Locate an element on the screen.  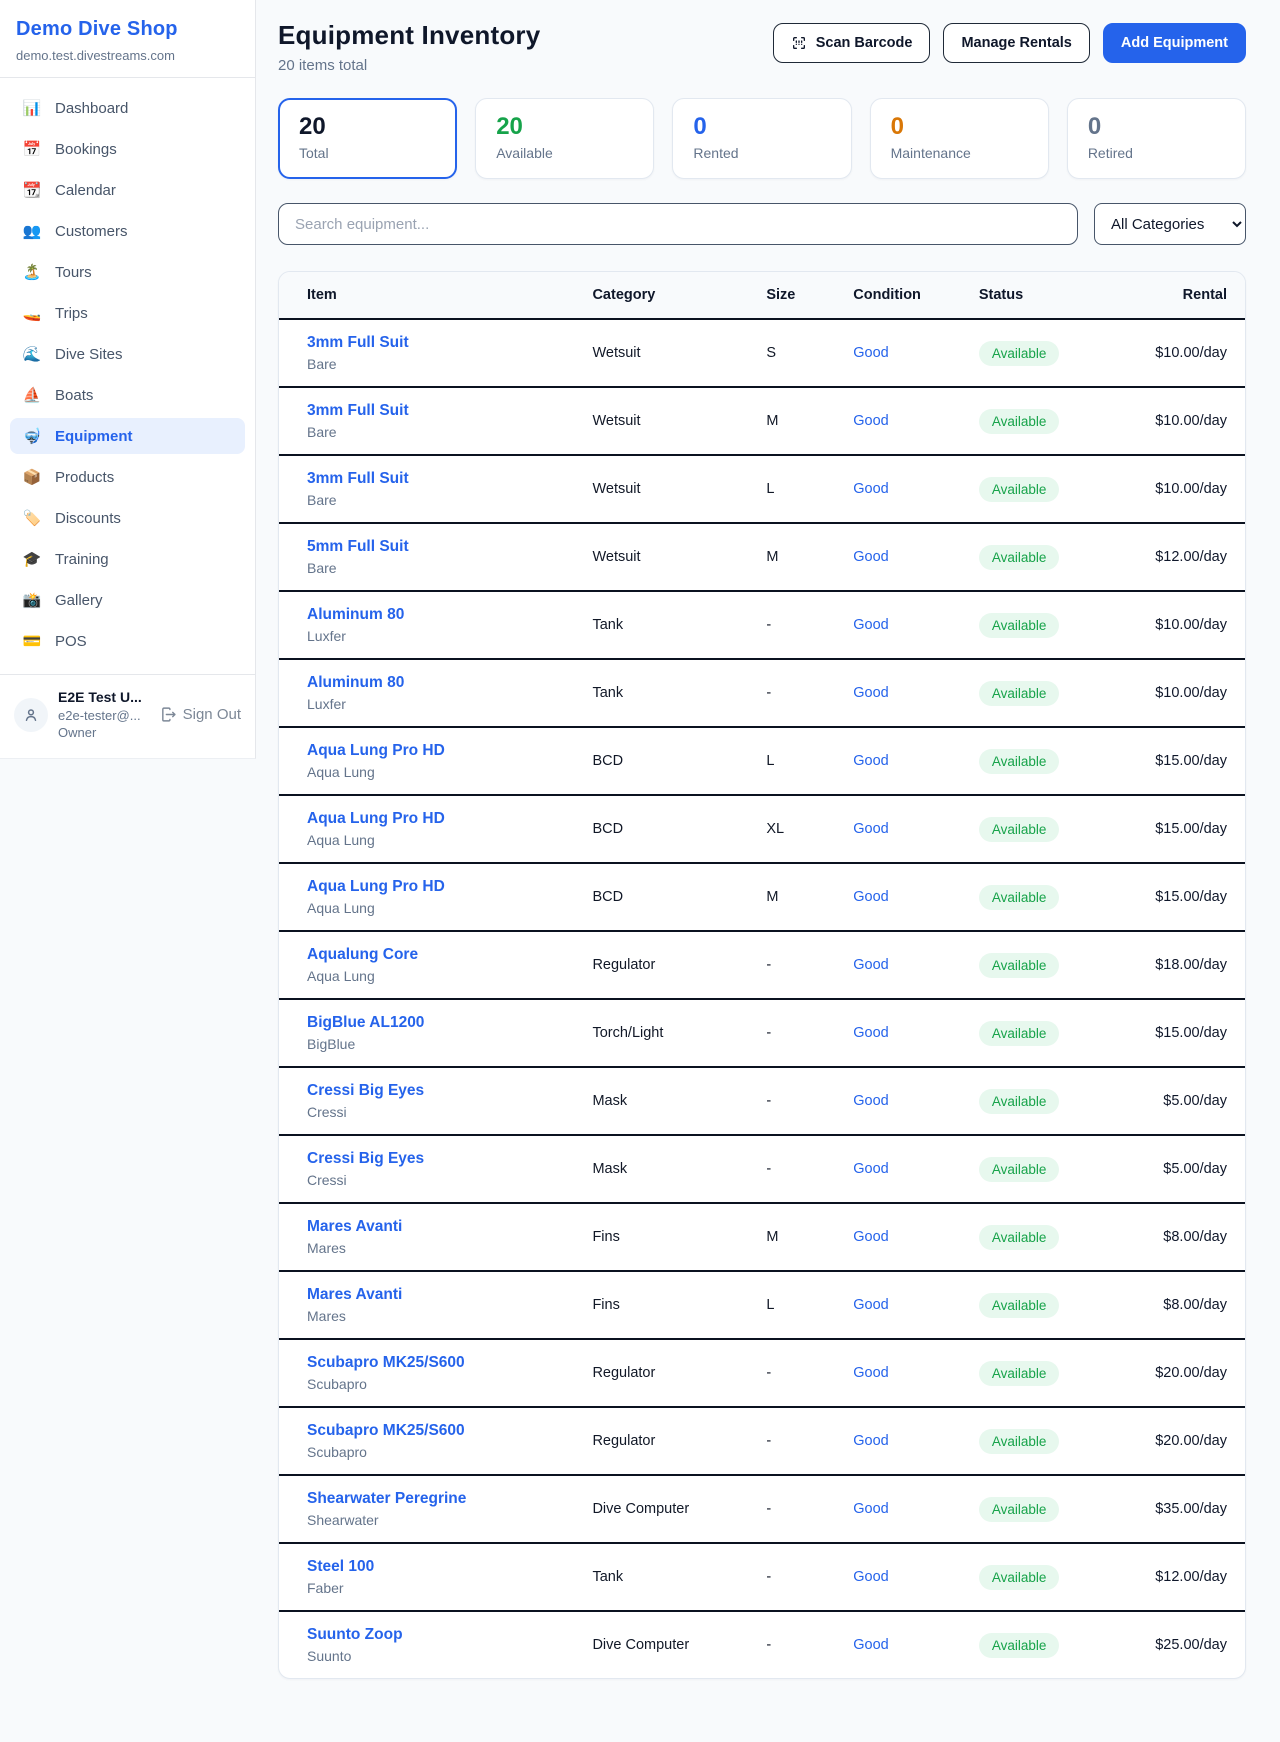
sign-out-icon is located at coordinates (168, 715).